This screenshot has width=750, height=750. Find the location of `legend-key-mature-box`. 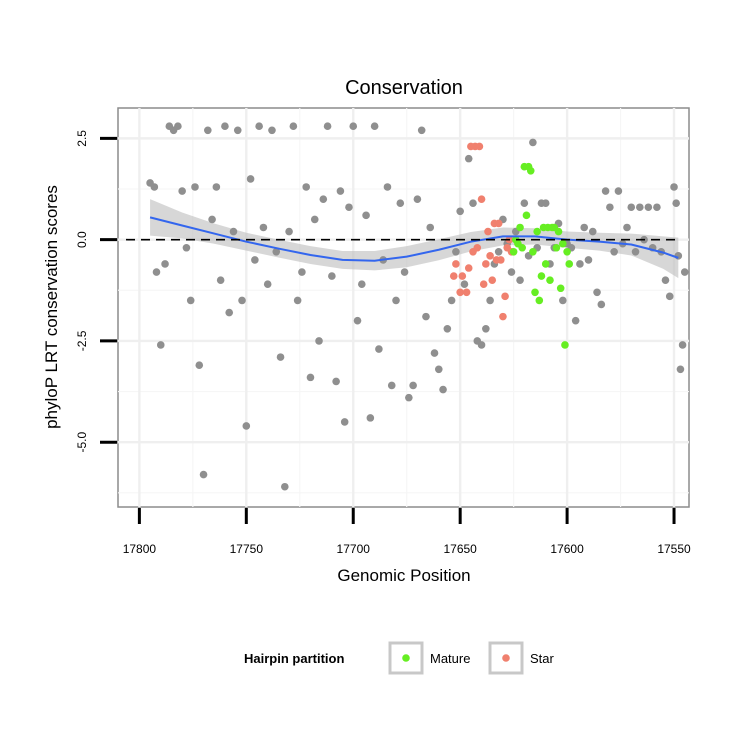

legend-key-mature-box is located at coordinates (406, 658).